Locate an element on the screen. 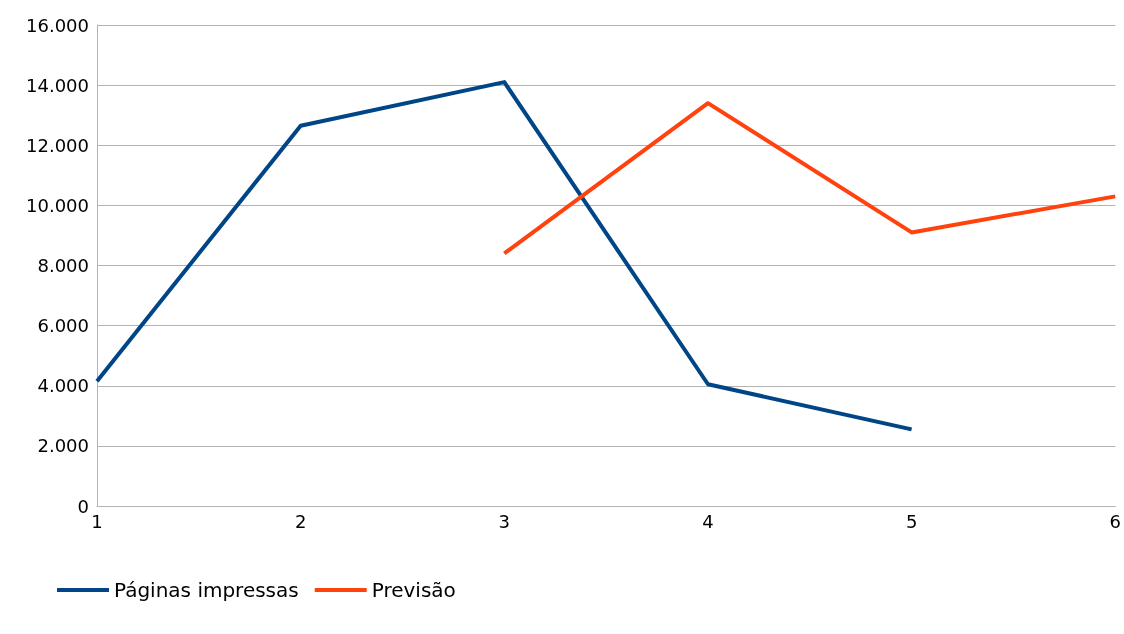 The image size is (1124, 634). y-tick-label: 14.000 is located at coordinates (57, 85).